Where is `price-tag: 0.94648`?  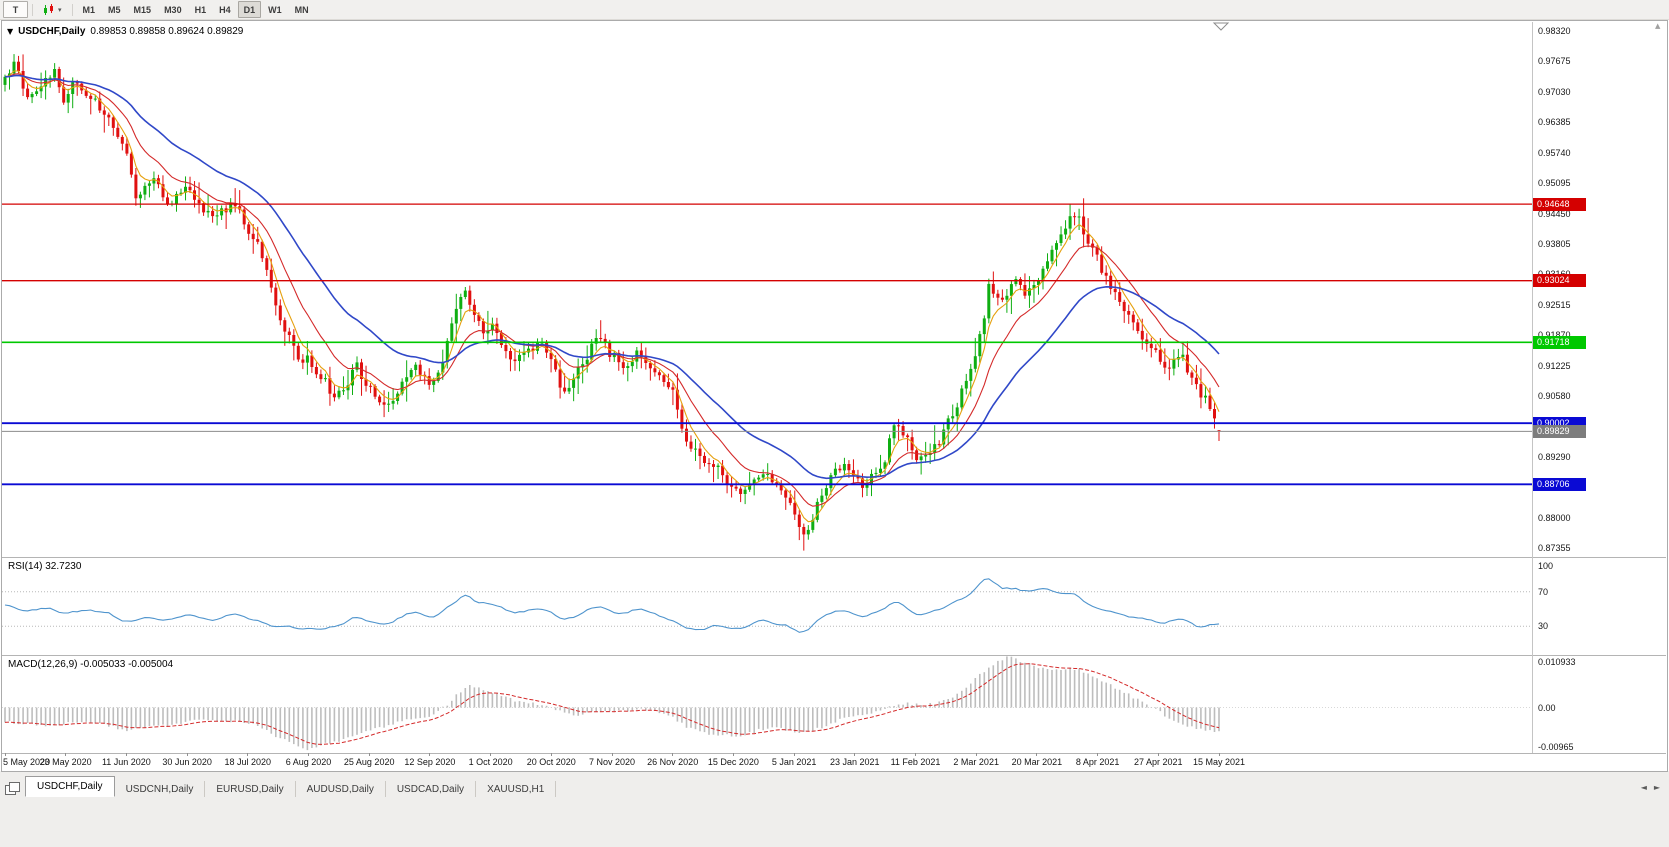
price-tag: 0.94648 is located at coordinates (1559, 204).